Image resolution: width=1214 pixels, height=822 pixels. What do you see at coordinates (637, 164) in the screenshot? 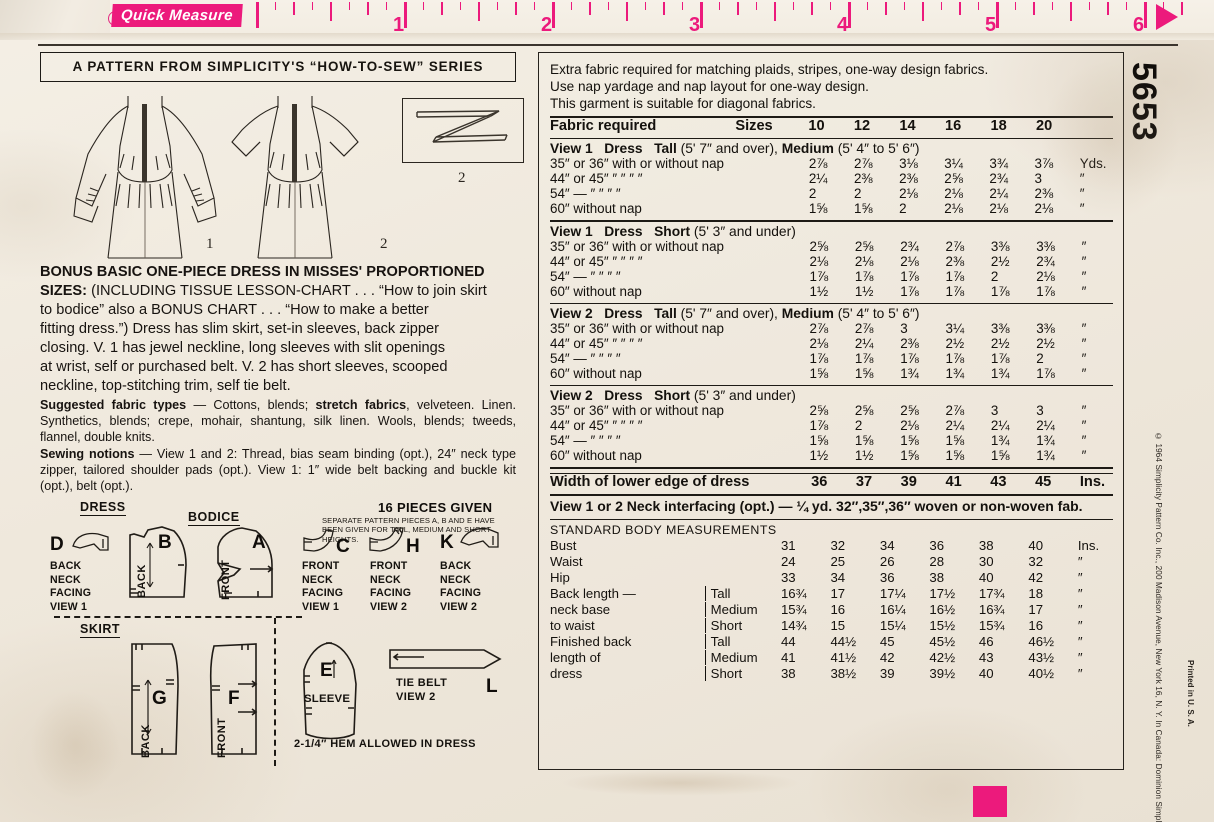
I see `yardage-row-label: 35″ or 36″ with or without nap` at bounding box center [637, 164].